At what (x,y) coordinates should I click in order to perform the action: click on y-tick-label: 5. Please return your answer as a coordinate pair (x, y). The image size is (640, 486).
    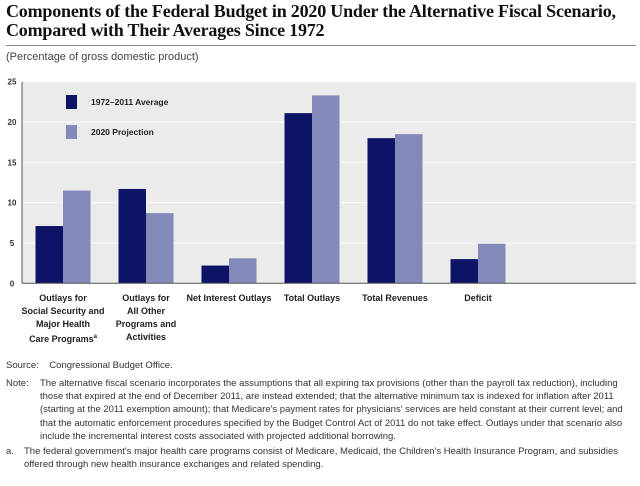
    Looking at the image, I should click on (12, 243).